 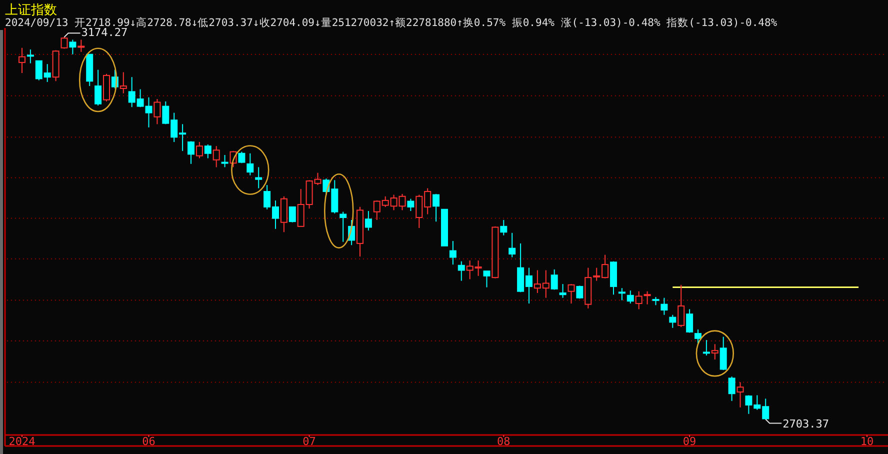 I want to click on chart-title: 上证指数, so click(x=31, y=10).